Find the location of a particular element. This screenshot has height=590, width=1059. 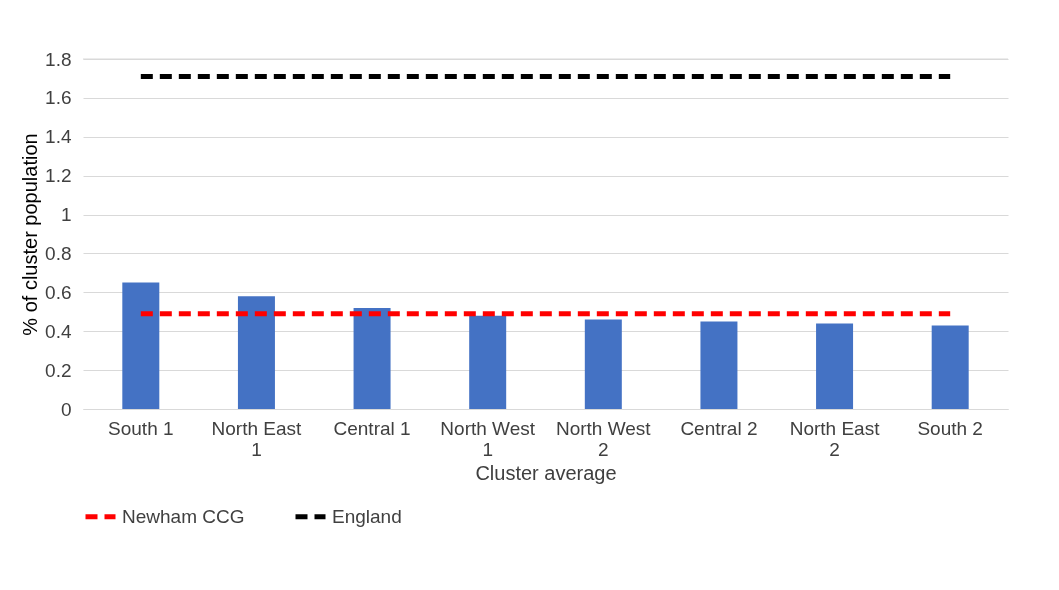

legend-label: England is located at coordinates (367, 516).